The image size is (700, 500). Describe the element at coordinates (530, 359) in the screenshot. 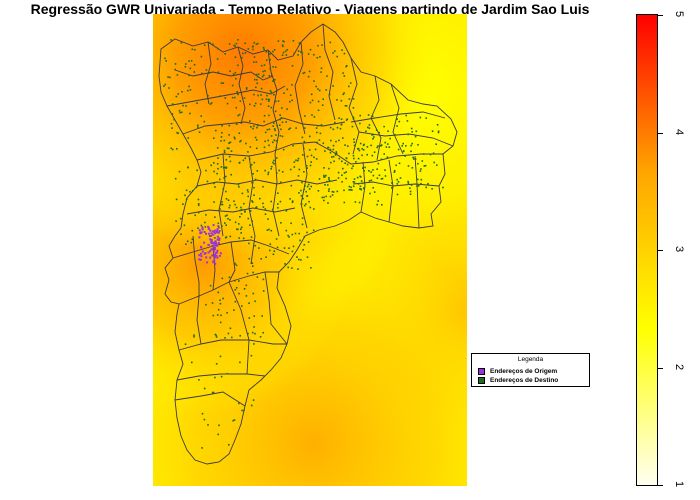

I see `legend-title: Legenda` at that location.